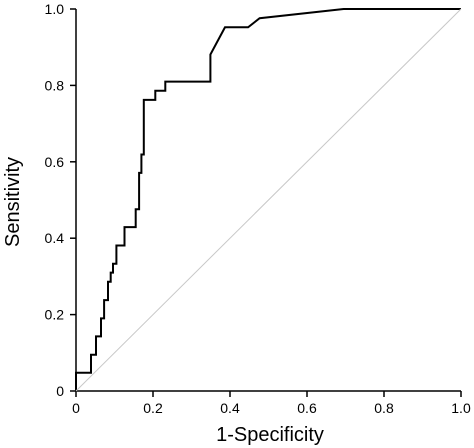 The height and width of the screenshot is (448, 474). Describe the element at coordinates (55, 85) in the screenshot. I see `y-tick-label: 0.8` at that location.